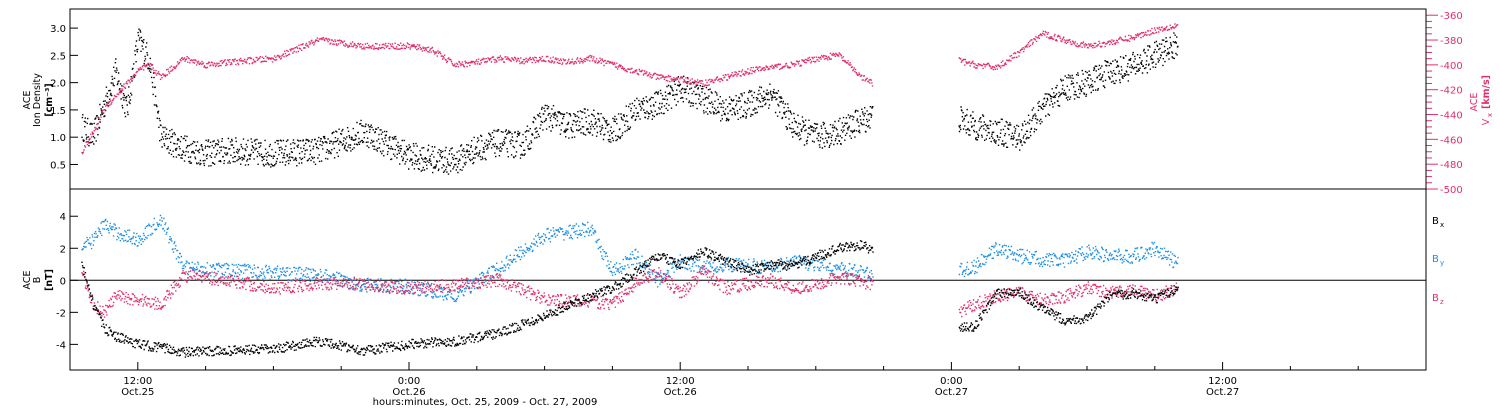 Image resolution: width=1500 pixels, height=410 pixels. I want to click on date-tick-label: Oct.25, so click(137, 392).